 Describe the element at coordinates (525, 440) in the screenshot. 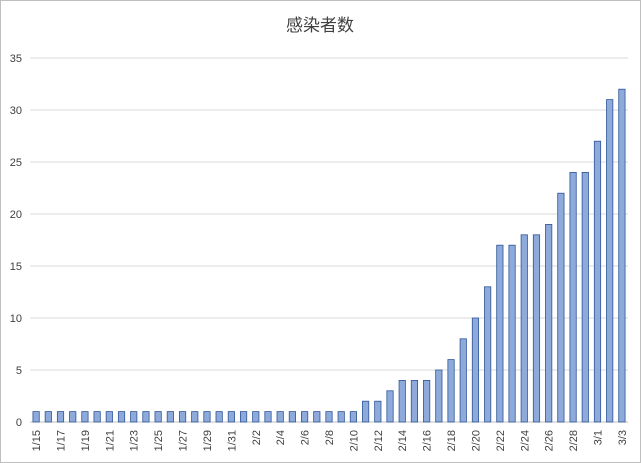

I see `x-tick-label: 2/24` at that location.